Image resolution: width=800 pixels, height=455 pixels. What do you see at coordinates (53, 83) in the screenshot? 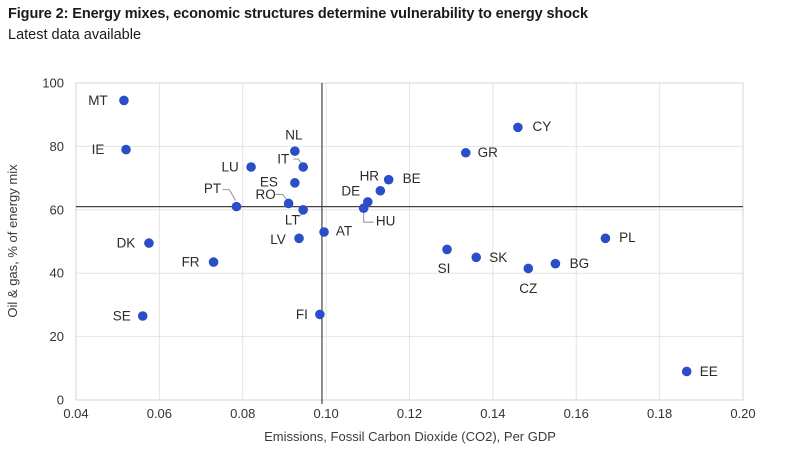
I see `y-tick-label: 100` at bounding box center [53, 83].